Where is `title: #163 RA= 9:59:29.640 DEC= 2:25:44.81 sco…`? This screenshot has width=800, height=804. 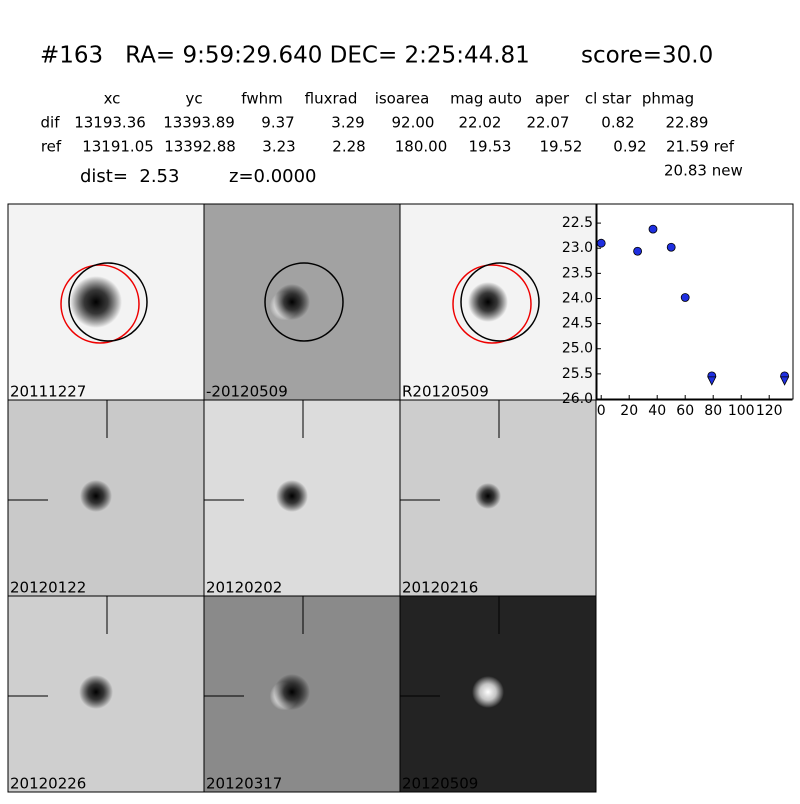 title: #163 RA= 9:59:29.640 DEC= 2:25:44.81 sco… is located at coordinates (376, 56).